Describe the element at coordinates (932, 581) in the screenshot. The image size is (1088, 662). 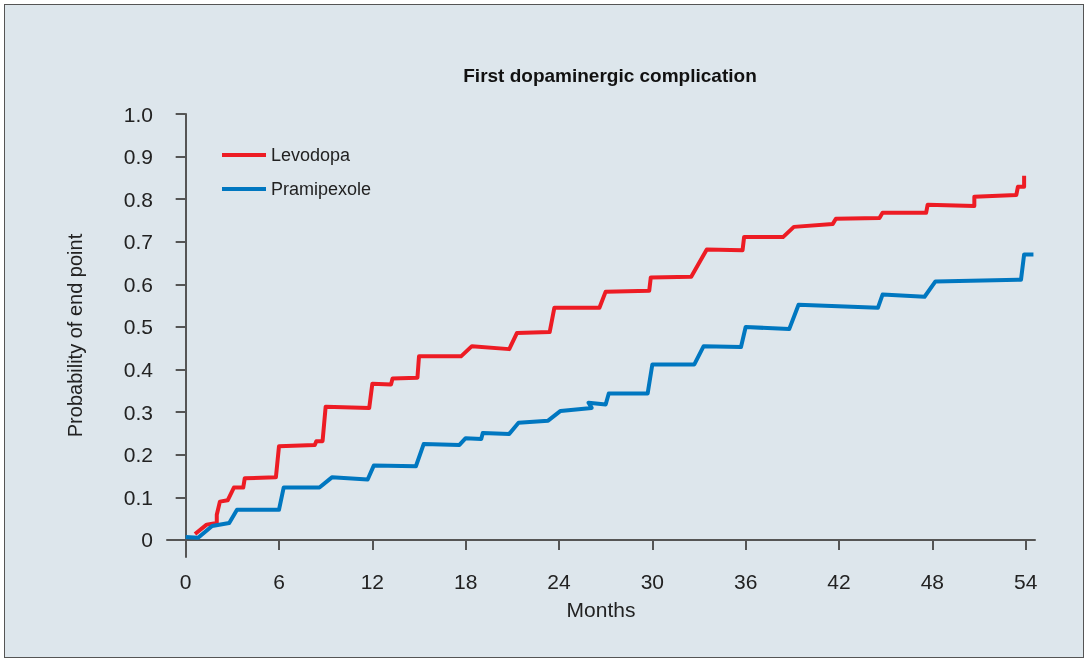
I see `x-tick-label: 48` at that location.